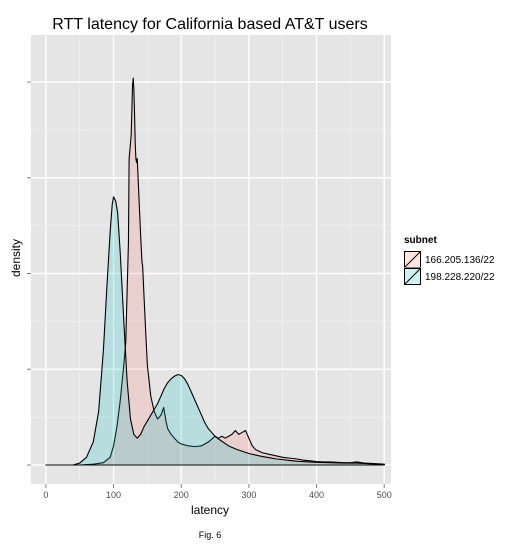  I want to click on x-tick-label: 200, so click(181, 495).